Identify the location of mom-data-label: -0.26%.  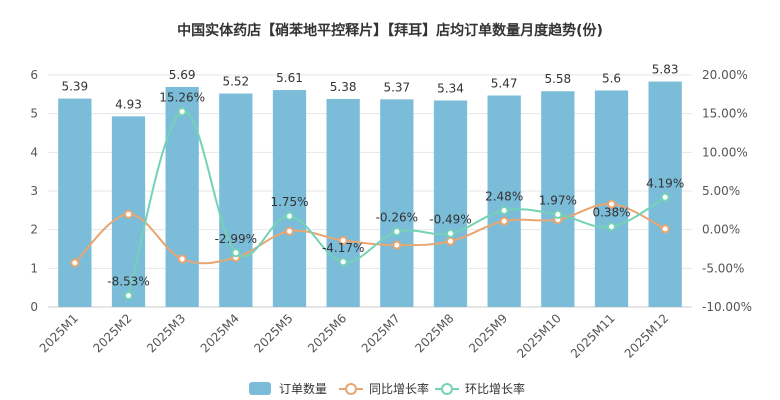
(397, 218).